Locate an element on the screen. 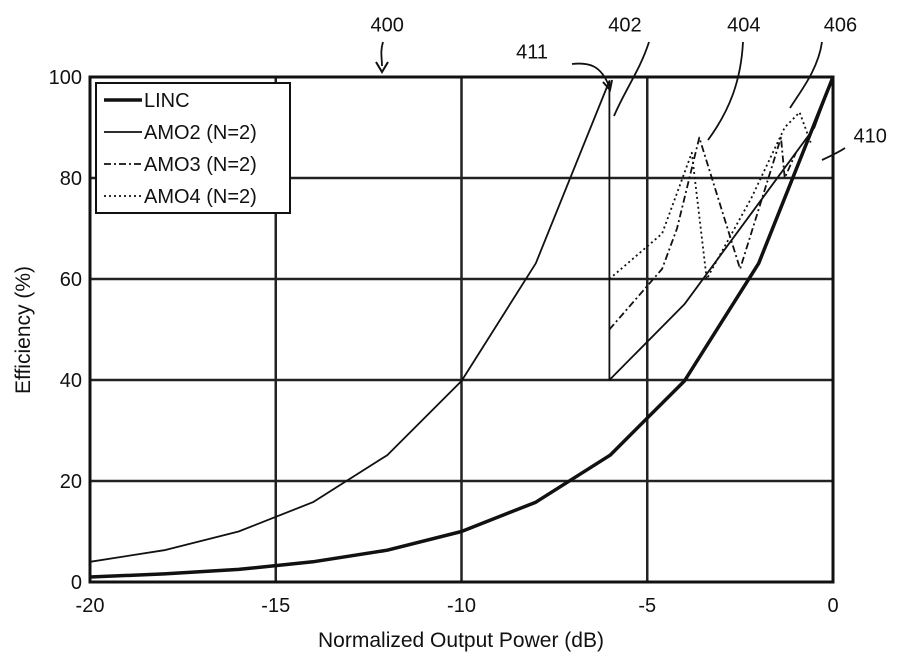 This screenshot has width=909, height=660. x-tick-label: -15 is located at coordinates (275, 606).